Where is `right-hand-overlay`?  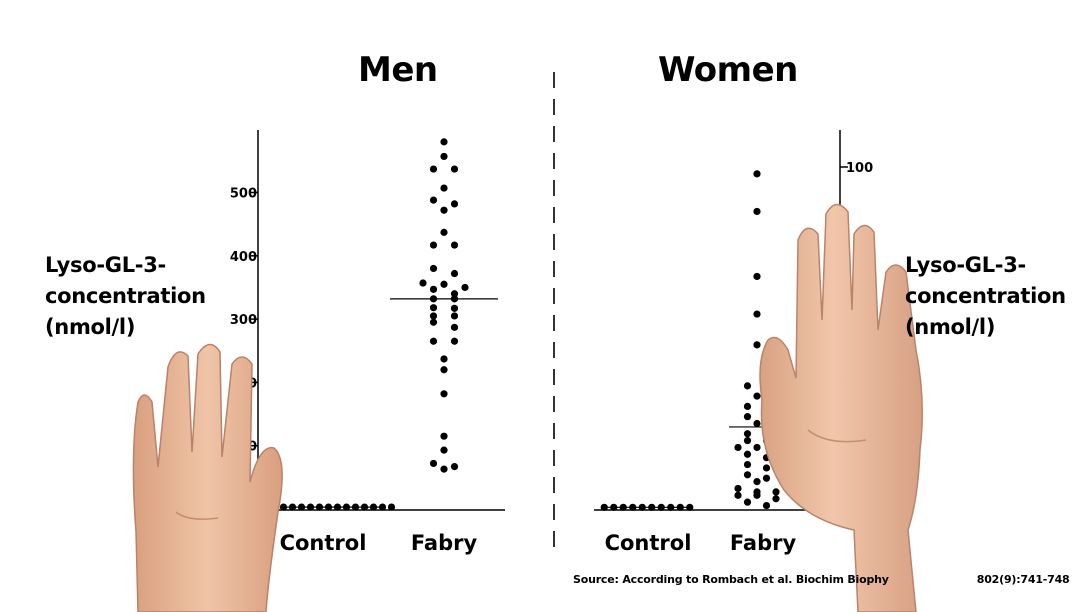
right-hand-overlay is located at coordinates (841, 407).